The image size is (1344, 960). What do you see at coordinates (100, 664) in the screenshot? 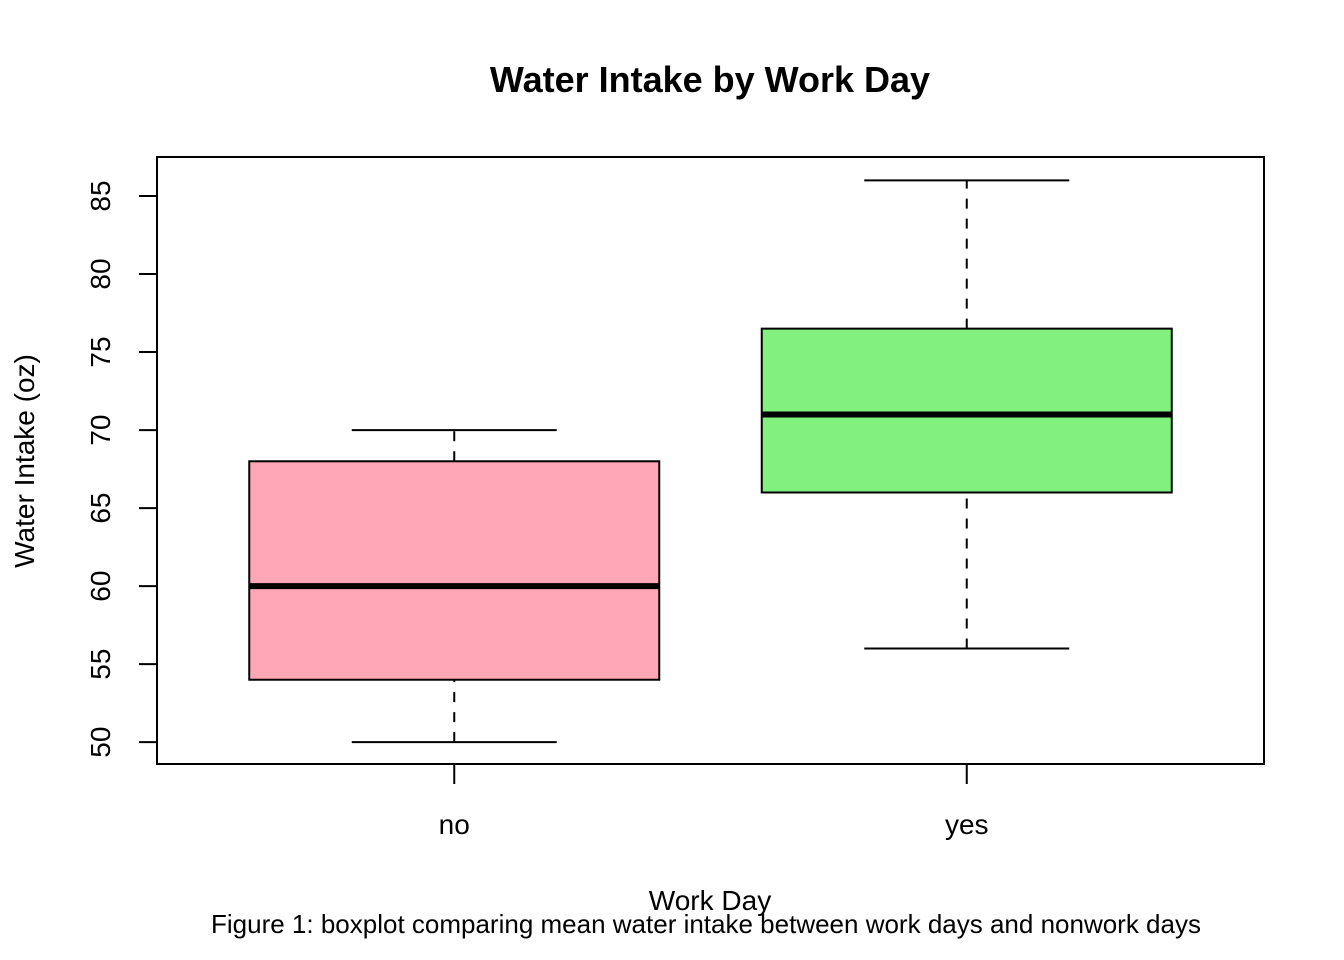
I see `y-tick-label: 55` at bounding box center [100, 664].